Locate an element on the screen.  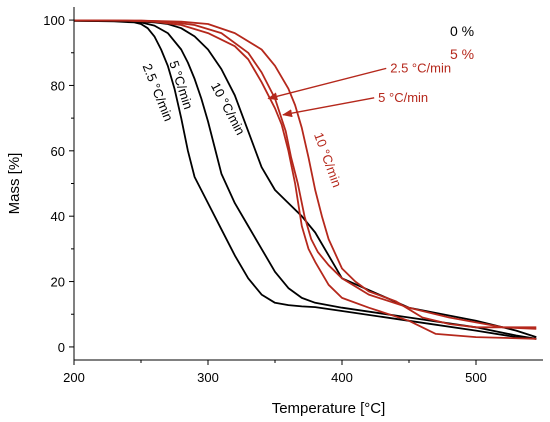
x-tick-label: 200 is located at coordinates (74, 377).